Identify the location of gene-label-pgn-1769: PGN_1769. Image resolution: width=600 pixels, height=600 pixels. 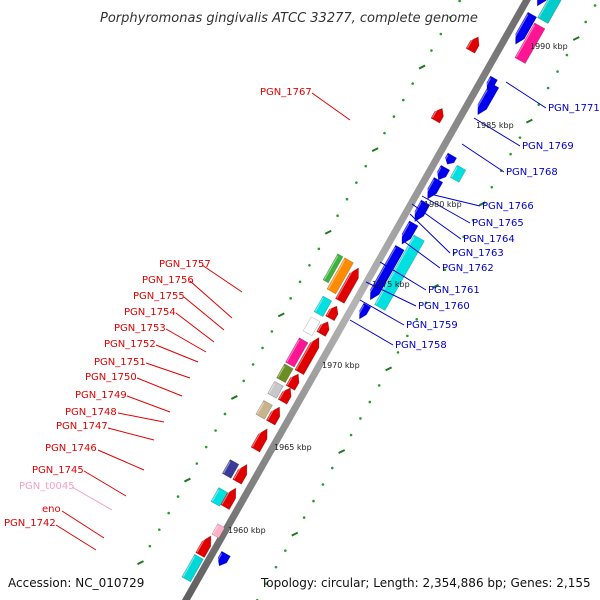
(548, 146).